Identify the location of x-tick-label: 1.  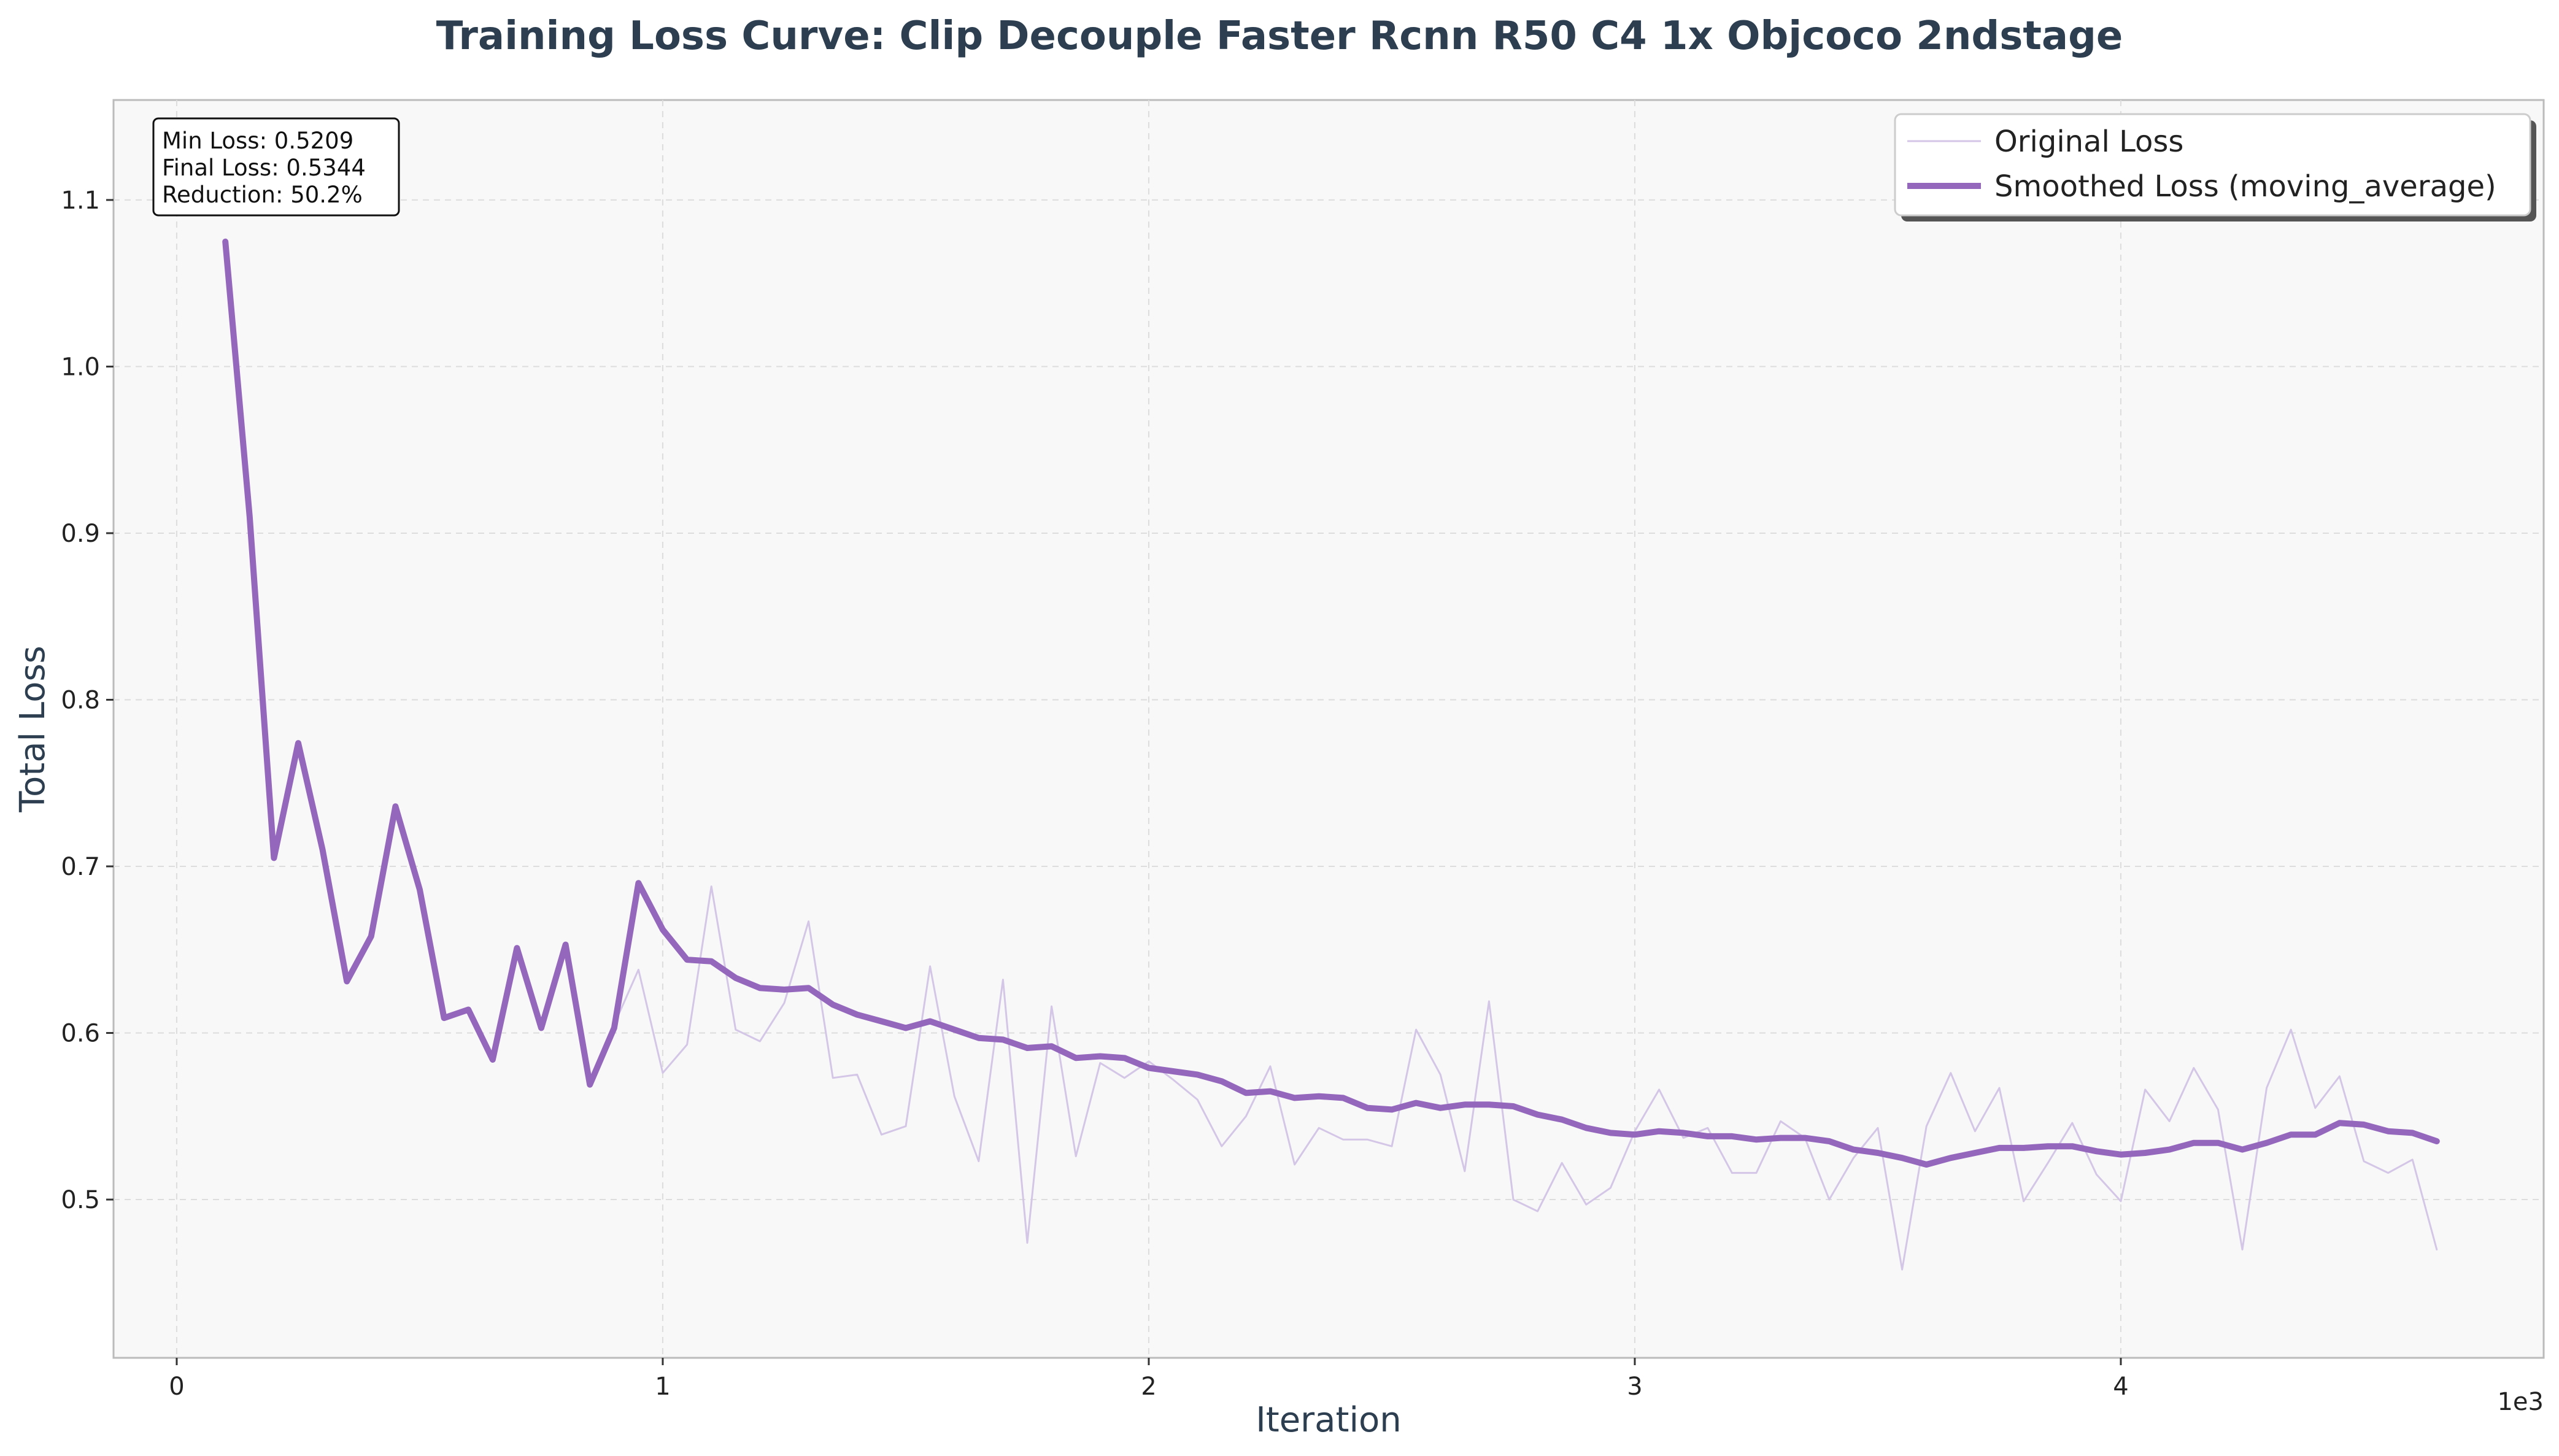
(662, 1387).